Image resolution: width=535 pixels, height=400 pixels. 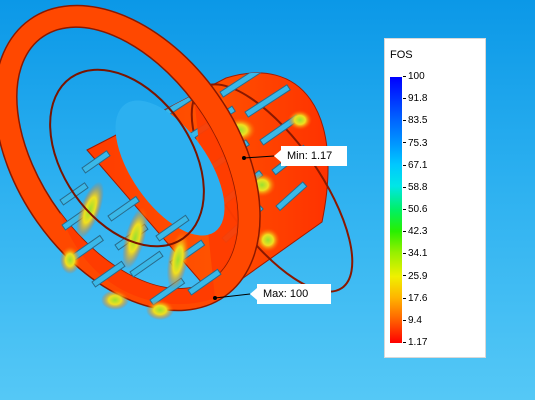 What do you see at coordinates (401, 55) in the screenshot?
I see `legend-title: FOS` at bounding box center [401, 55].